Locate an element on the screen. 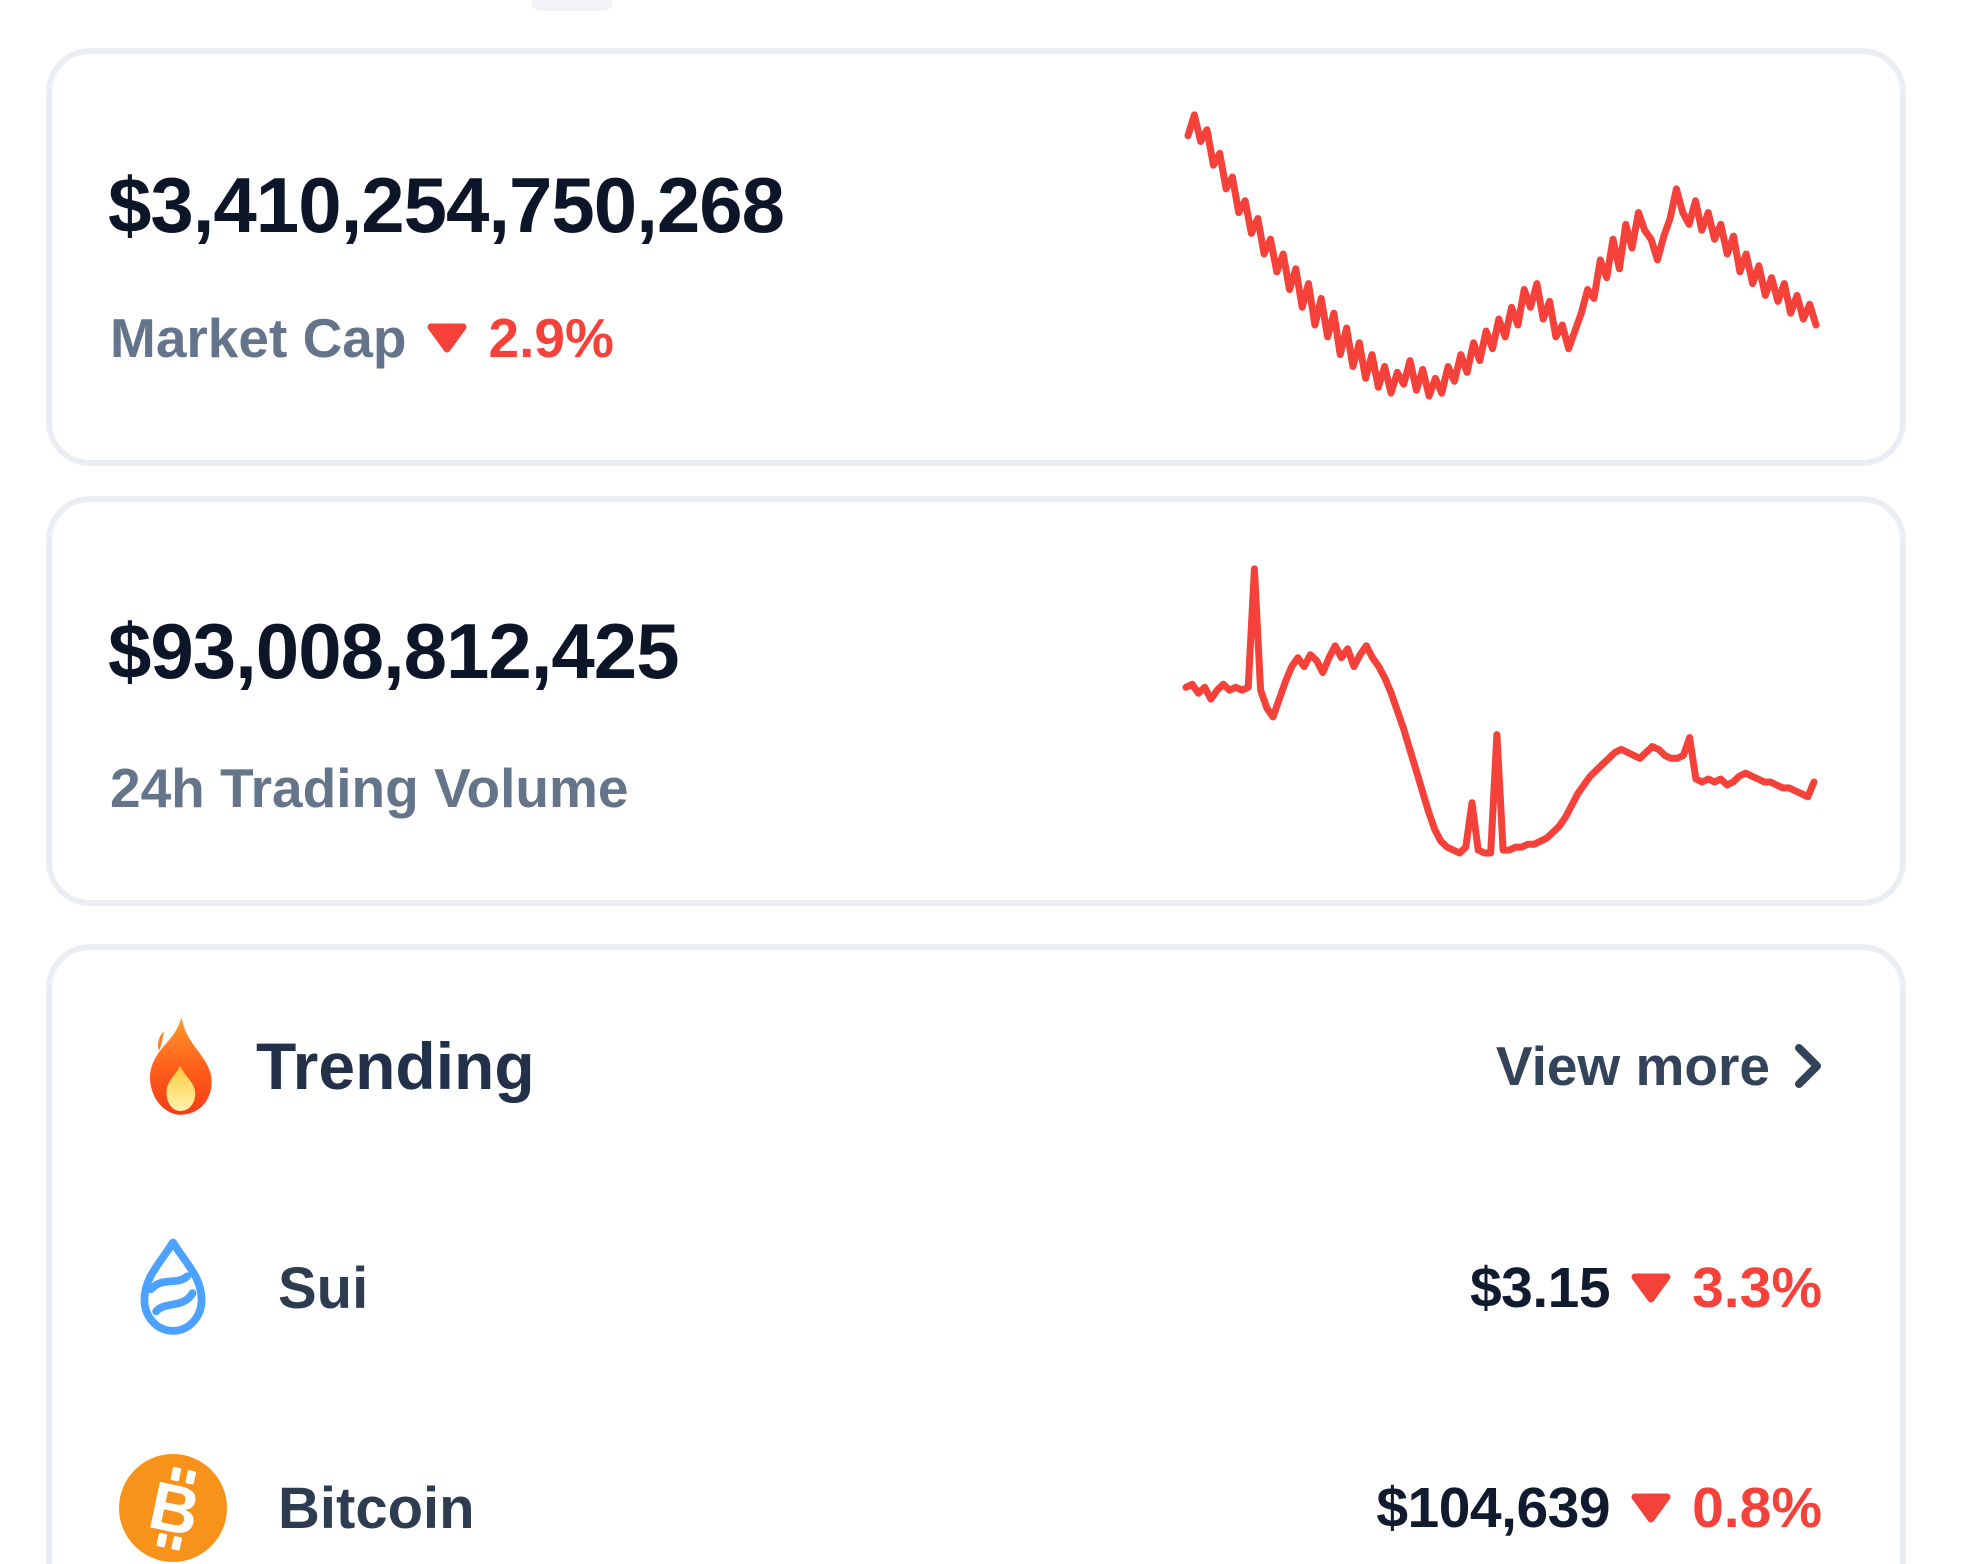  bitcoin-icon: B is located at coordinates (173, 1508).